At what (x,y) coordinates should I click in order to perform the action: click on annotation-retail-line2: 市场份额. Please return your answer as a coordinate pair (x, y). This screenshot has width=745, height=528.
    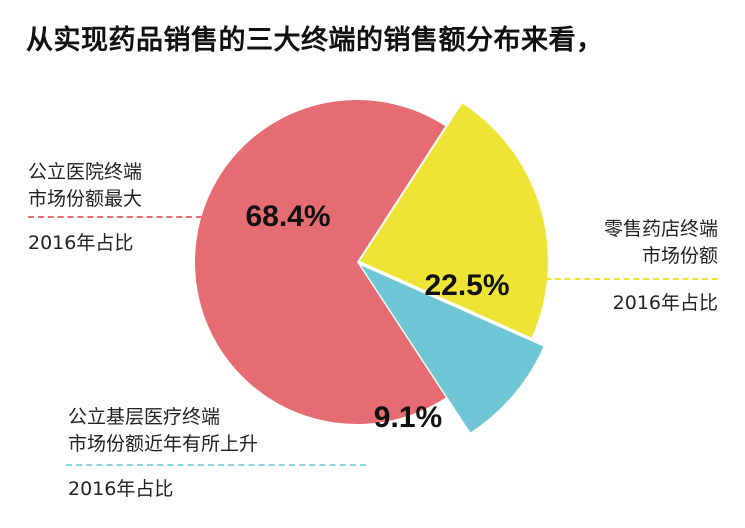
    Looking at the image, I should click on (679, 256).